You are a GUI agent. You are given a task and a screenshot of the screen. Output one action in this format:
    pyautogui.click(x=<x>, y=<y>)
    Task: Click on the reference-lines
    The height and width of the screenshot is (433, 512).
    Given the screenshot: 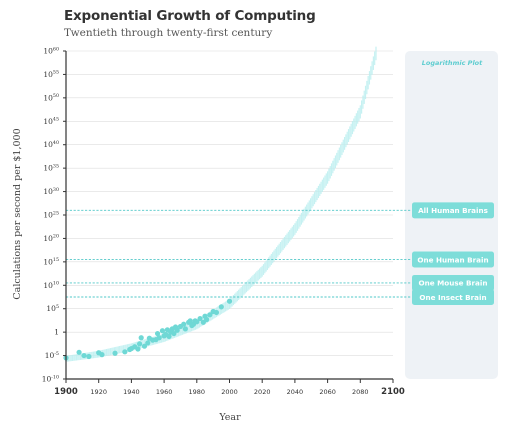 What is the action you would take?
    pyautogui.click(x=238, y=253)
    